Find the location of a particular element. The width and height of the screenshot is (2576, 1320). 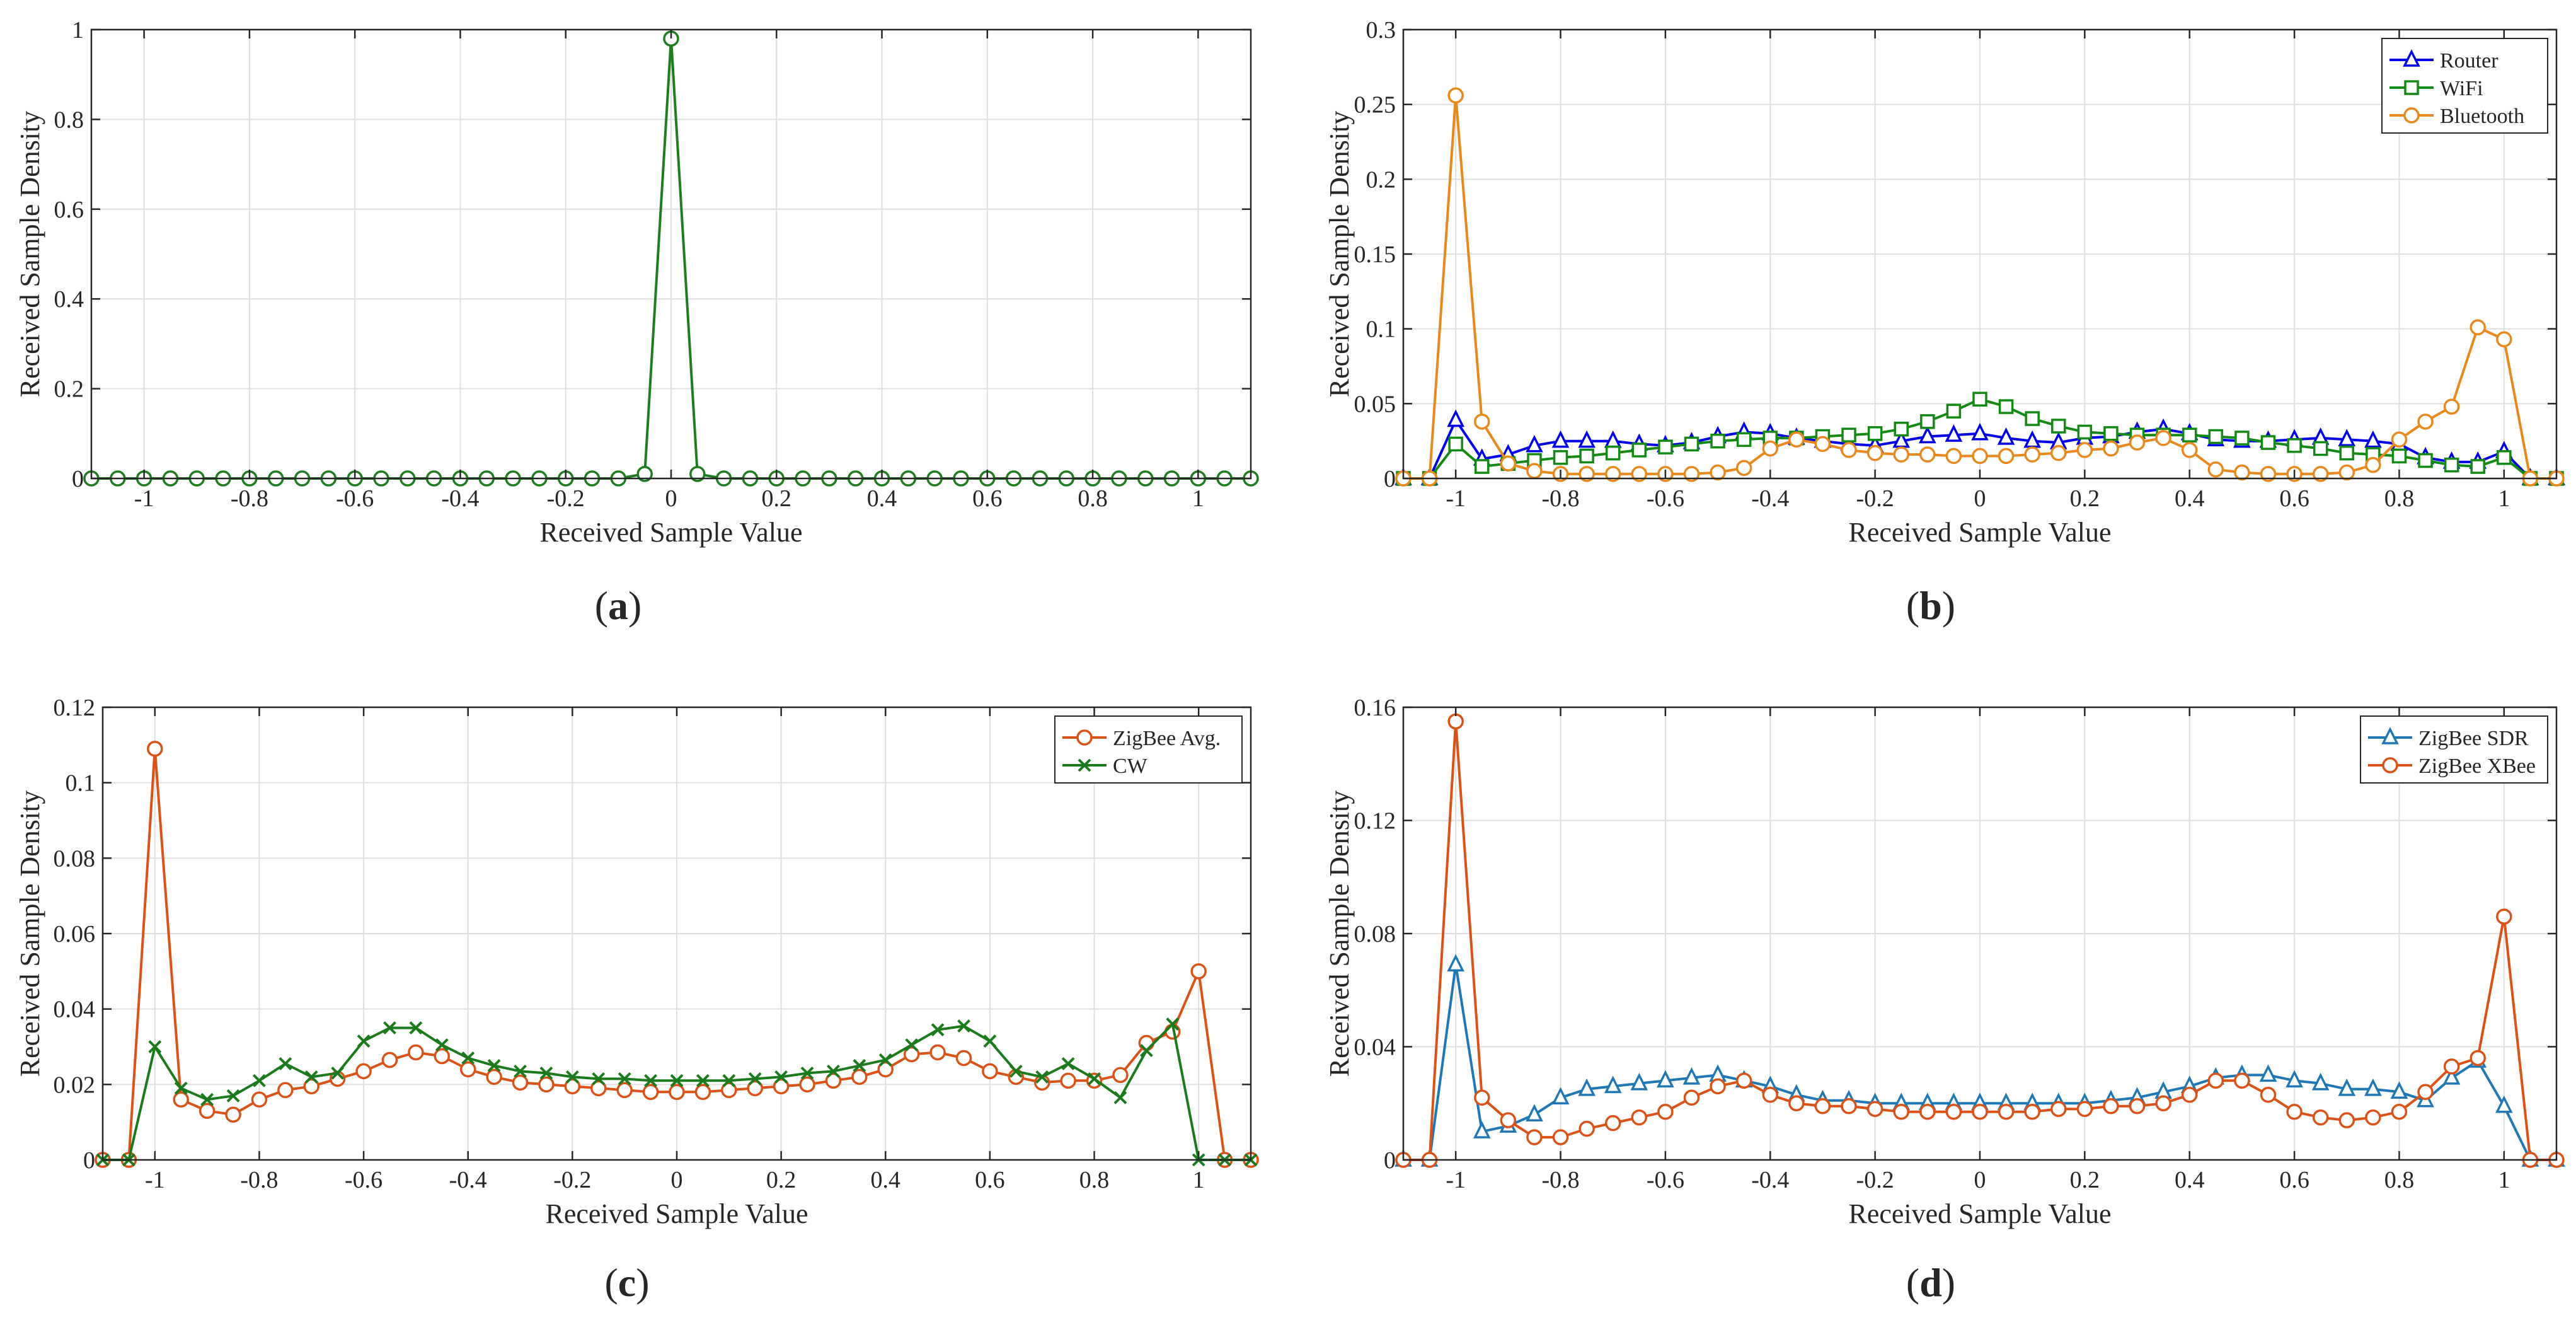

x-tick-label: -0.8 is located at coordinates (249, 498).